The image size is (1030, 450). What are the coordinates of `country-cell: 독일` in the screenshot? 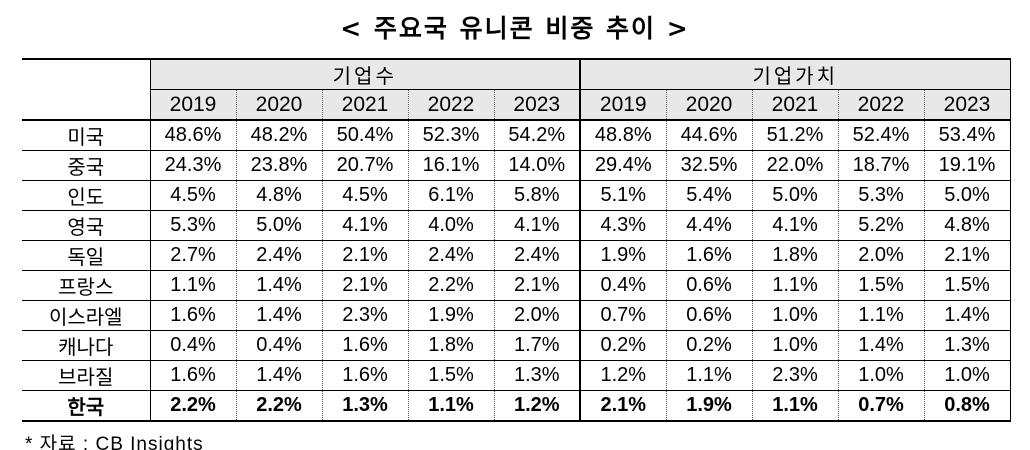 It's located at (86, 255).